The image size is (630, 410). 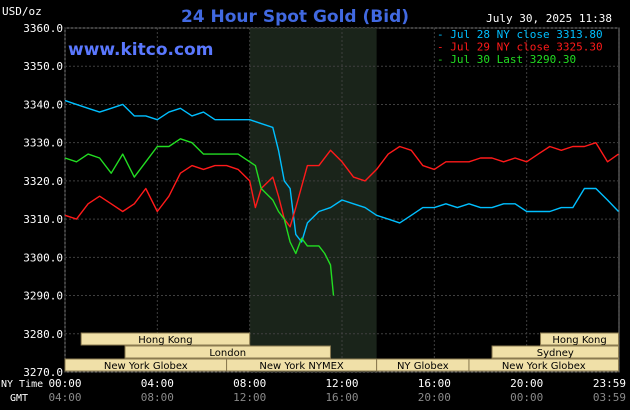 What do you see at coordinates (520, 34) in the screenshot?
I see `legend-entry: - Jul 28 NY close 3313.80` at bounding box center [520, 34].